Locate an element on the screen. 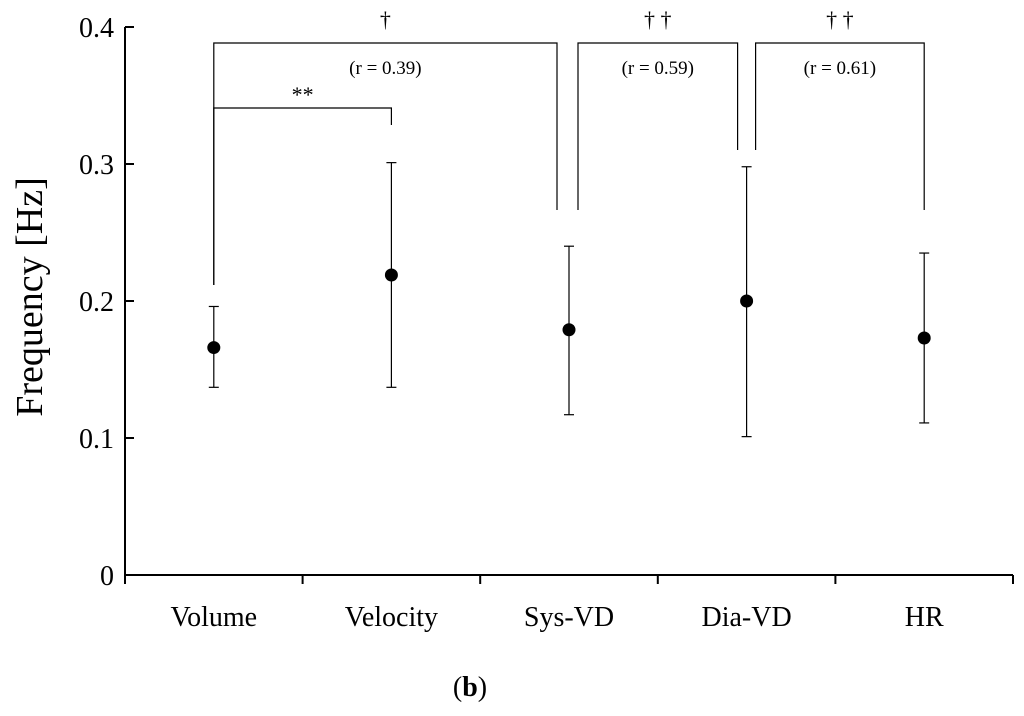 This screenshot has height=716, width=1024. significance-bracket: ** is located at coordinates (302, 183).